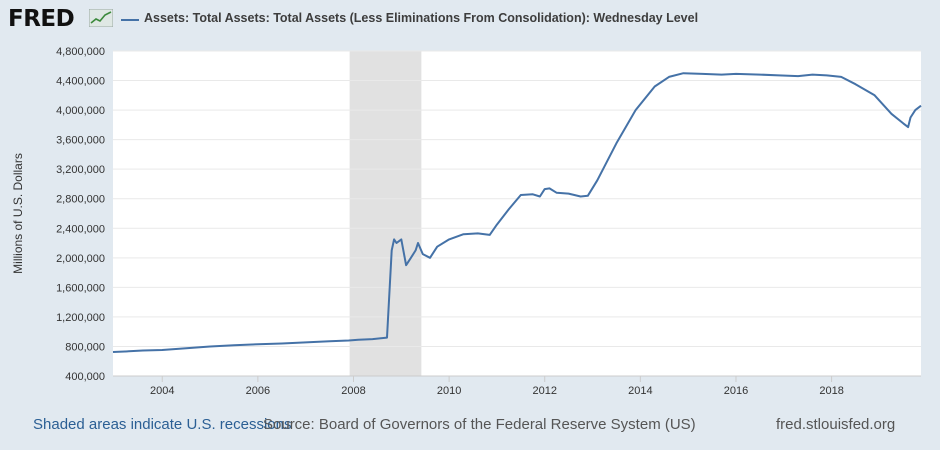  I want to click on x-tick-label: 2004, so click(162, 391).